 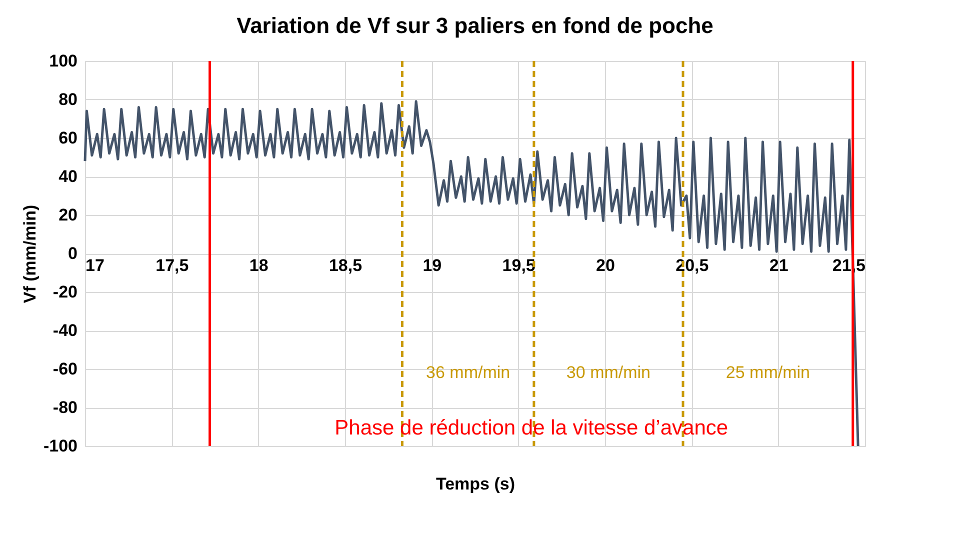 I want to click on y-tick-label: -60, so click(x=65, y=369).